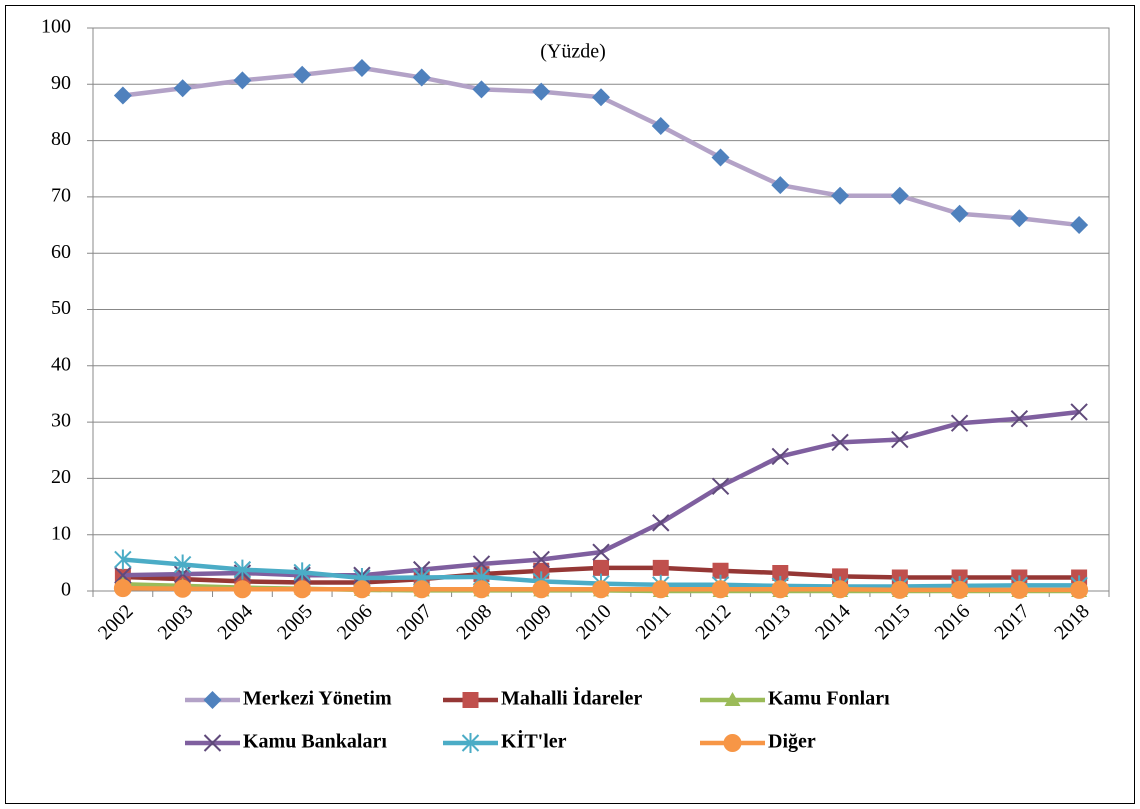 This screenshot has height=809, width=1140. Describe the element at coordinates (61, 83) in the screenshot. I see `y-tick-label: 90` at that location.